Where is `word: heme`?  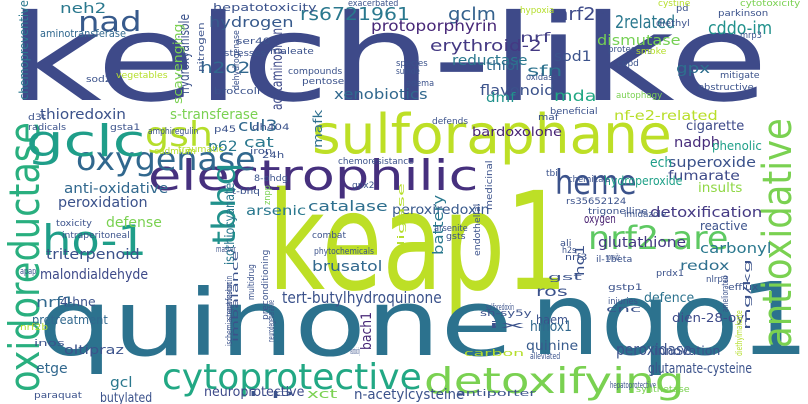
word: heme is located at coordinates (596, 183).